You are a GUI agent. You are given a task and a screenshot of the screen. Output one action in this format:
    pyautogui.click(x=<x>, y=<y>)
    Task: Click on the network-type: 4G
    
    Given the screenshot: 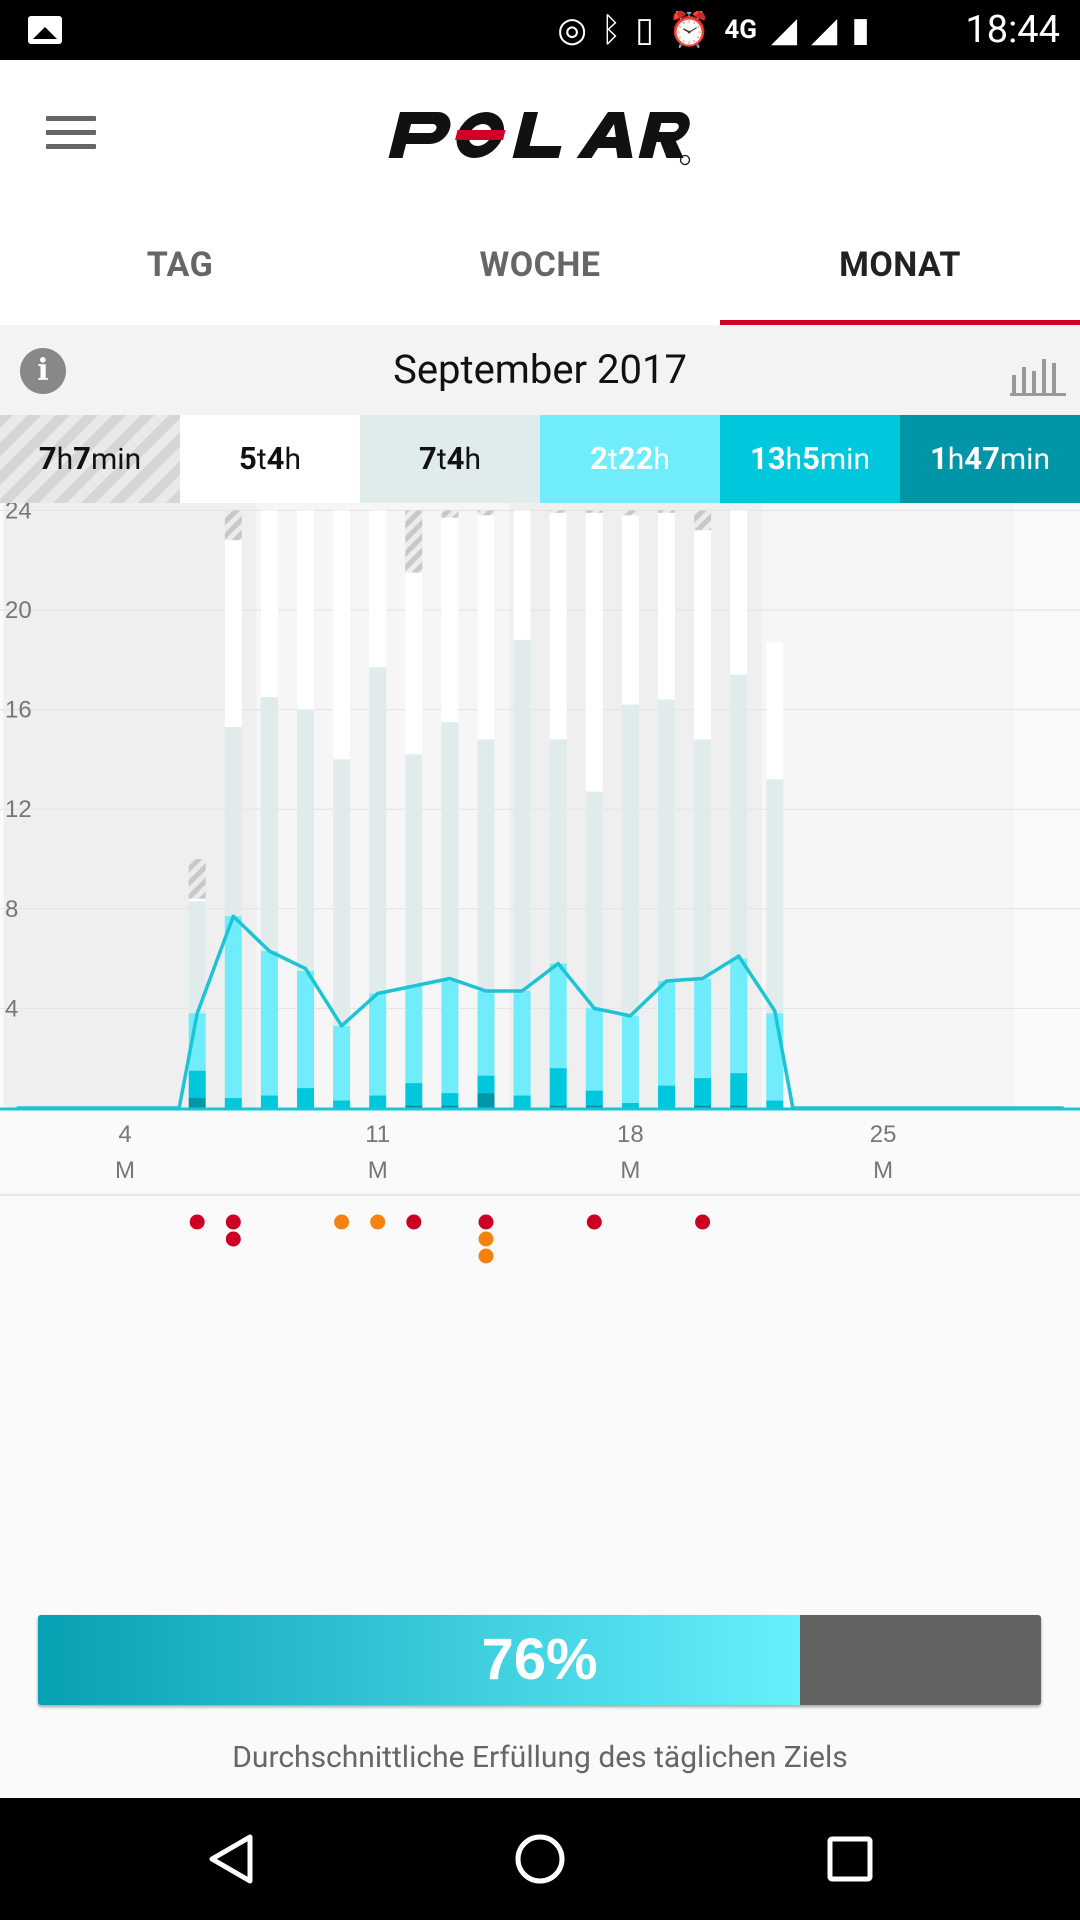 What is the action you would take?
    pyautogui.click(x=740, y=30)
    